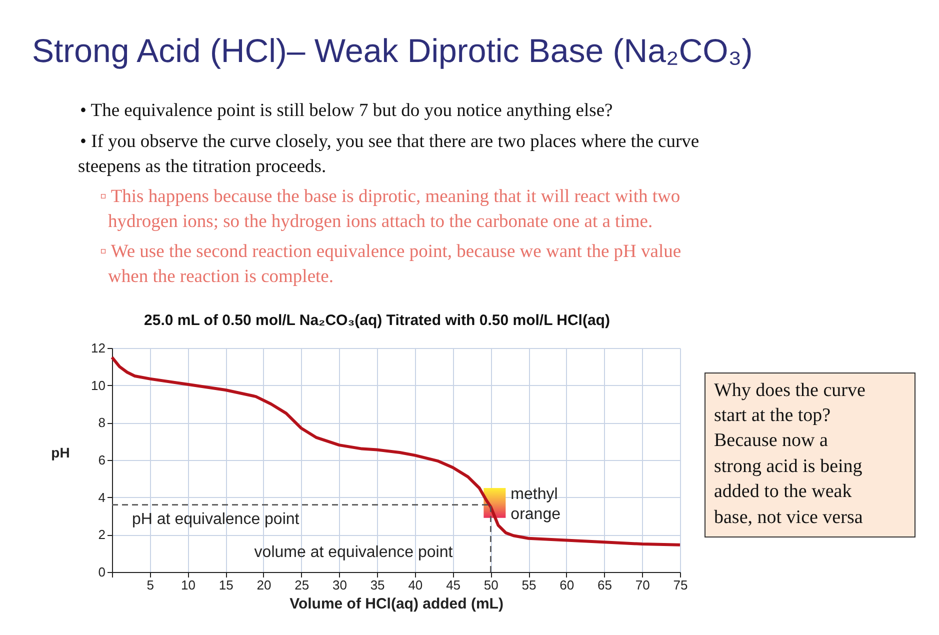 The height and width of the screenshot is (635, 939). I want to click on x-tick-label: 20, so click(264, 585).